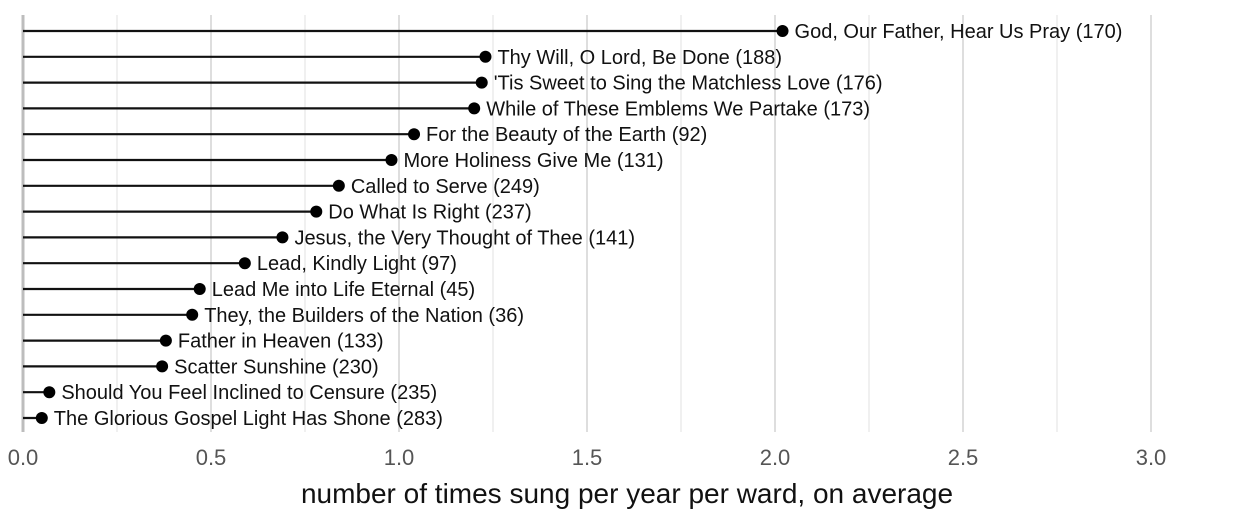 The height and width of the screenshot is (528, 1248). I want to click on x-tick-layer: 0.0 0.5 1.0 1.5 2.0 2.5 3.0, so click(587, 457).